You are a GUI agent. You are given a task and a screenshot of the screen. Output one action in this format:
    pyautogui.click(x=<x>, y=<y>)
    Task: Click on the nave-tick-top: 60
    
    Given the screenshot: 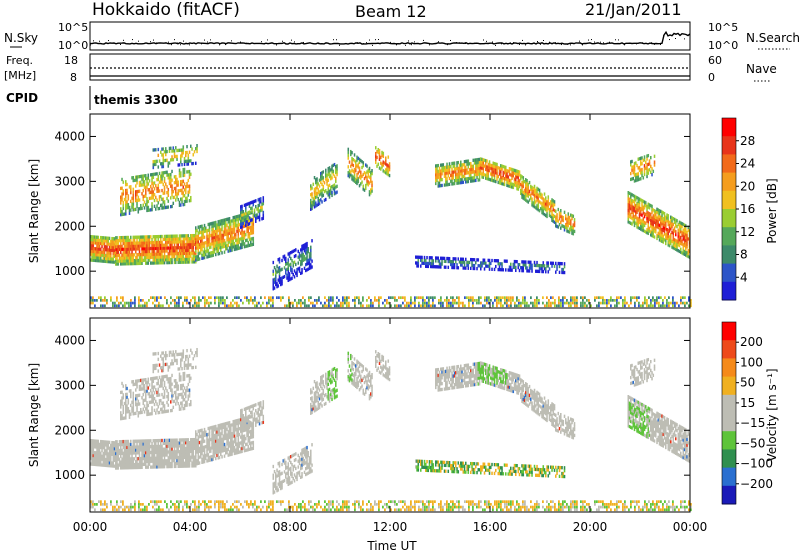 What is the action you would take?
    pyautogui.click(x=715, y=60)
    